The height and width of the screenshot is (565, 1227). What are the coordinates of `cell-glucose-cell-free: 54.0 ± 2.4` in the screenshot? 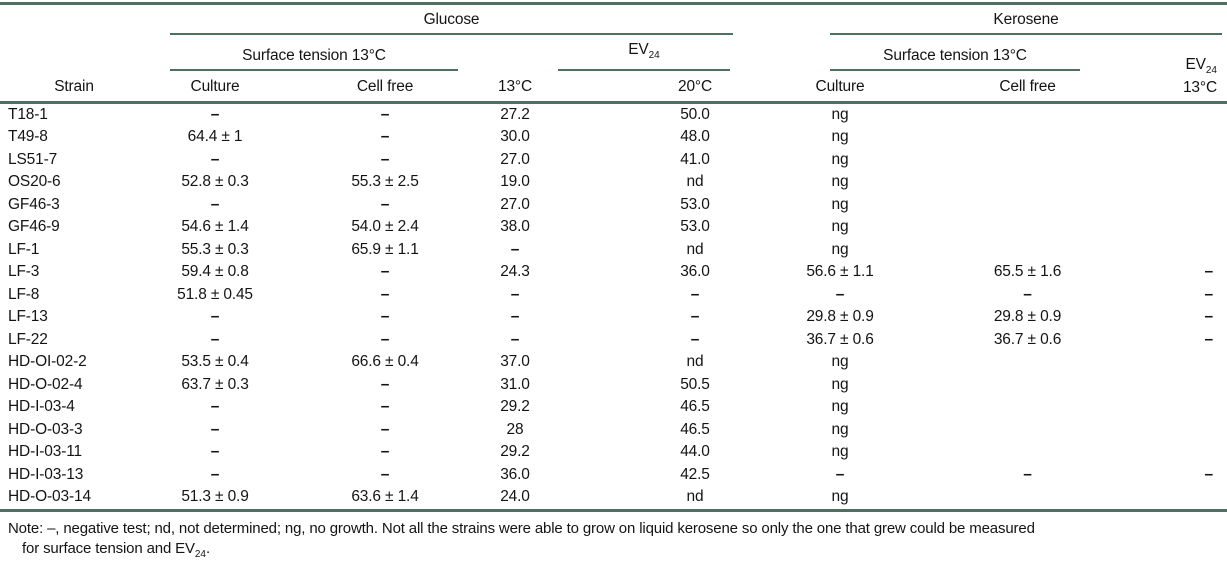 It's located at (385, 227).